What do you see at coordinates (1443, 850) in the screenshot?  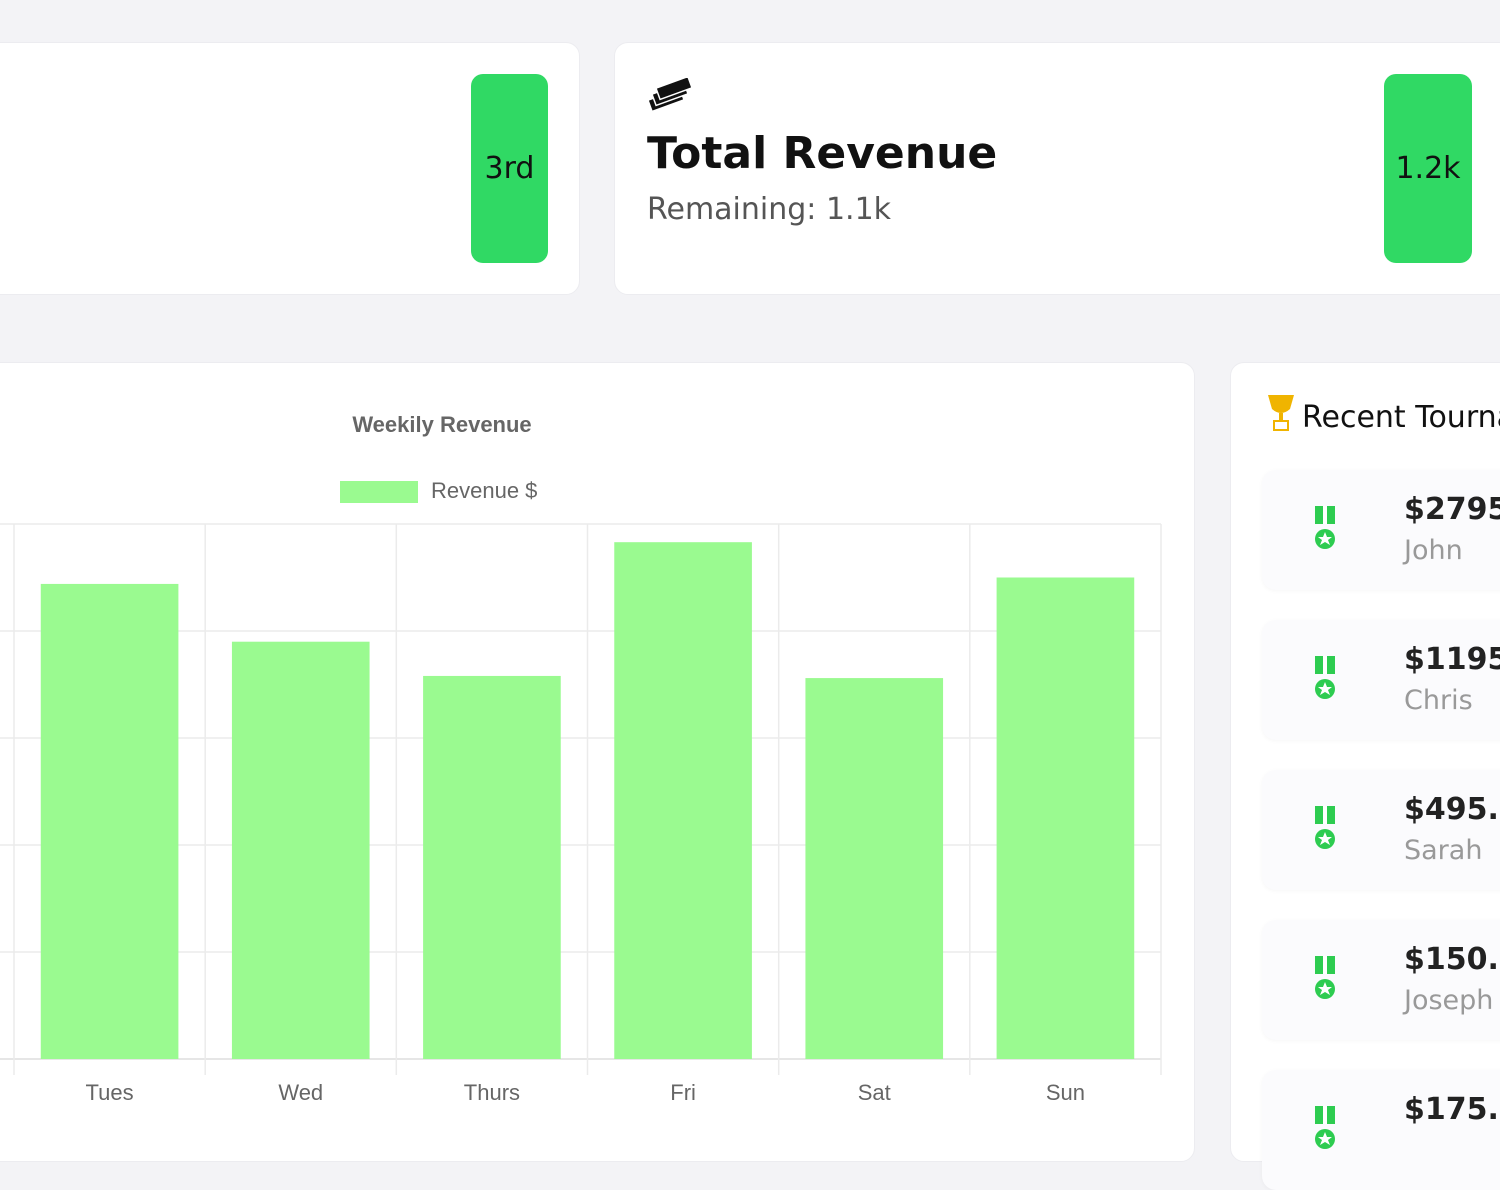 I see `tournament-name: Sarah` at bounding box center [1443, 850].